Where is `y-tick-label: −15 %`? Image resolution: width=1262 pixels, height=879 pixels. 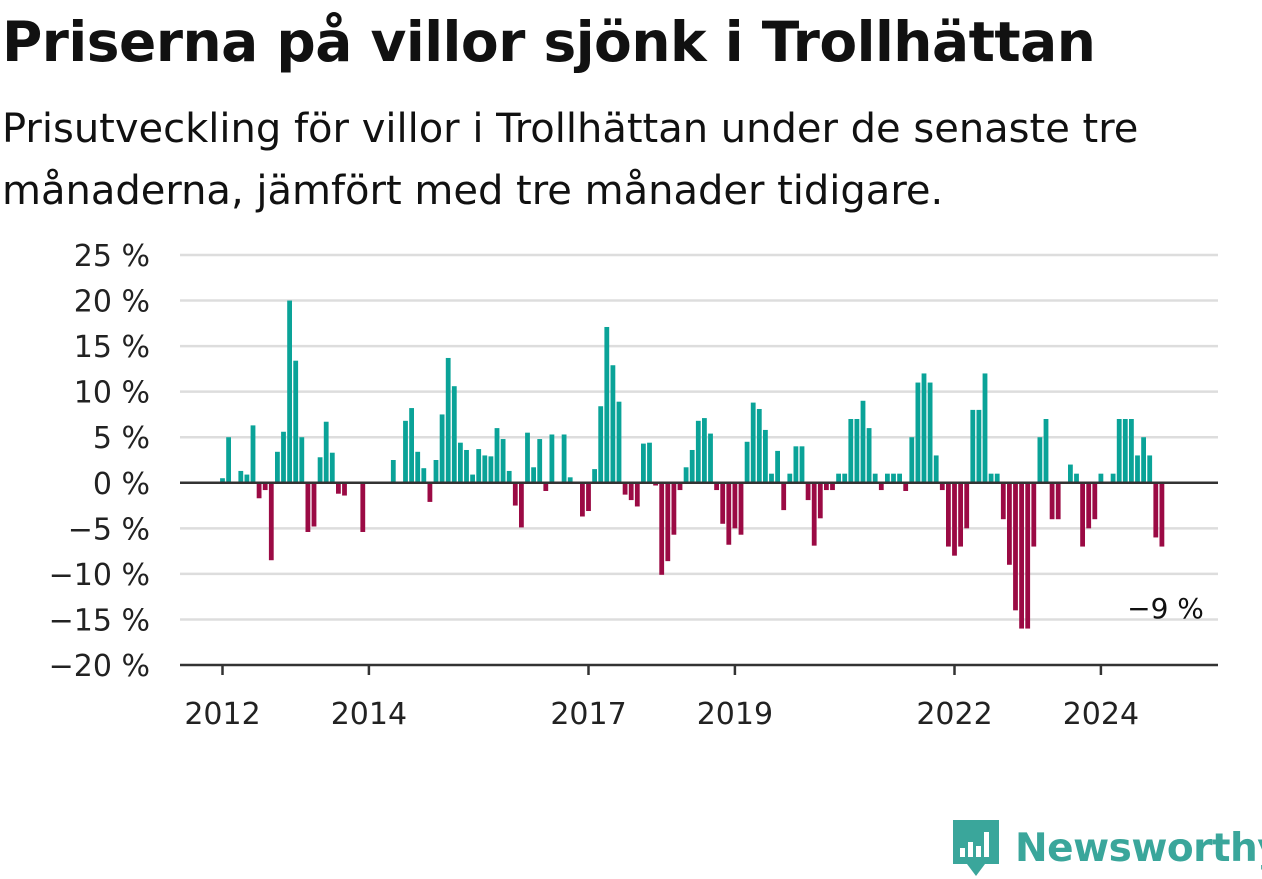 y-tick-label: −15 % is located at coordinates (99, 620).